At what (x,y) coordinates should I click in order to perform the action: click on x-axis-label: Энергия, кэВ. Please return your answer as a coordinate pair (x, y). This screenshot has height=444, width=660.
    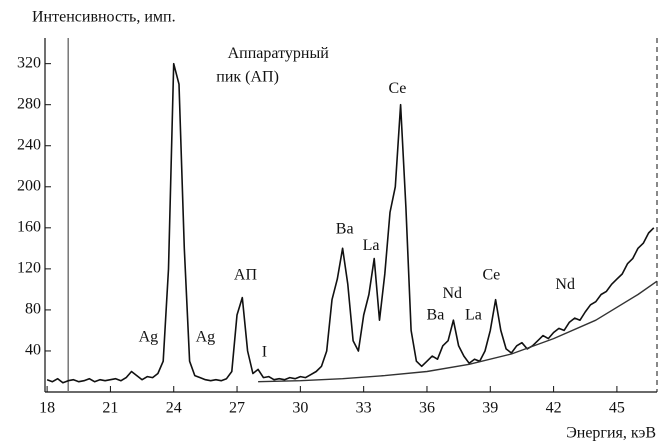
    Looking at the image, I should click on (611, 433).